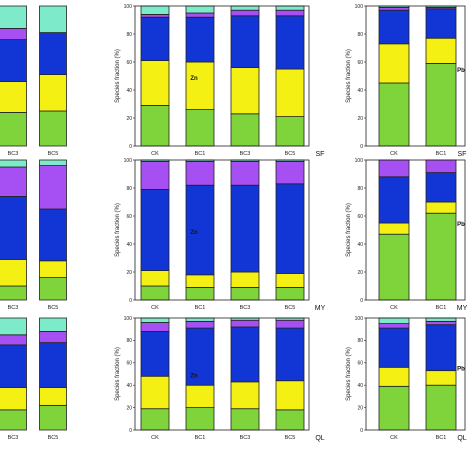 This screenshot has width=474, height=474. Describe the element at coordinates (461, 225) in the screenshot. I see `metal-label: Pb` at that location.